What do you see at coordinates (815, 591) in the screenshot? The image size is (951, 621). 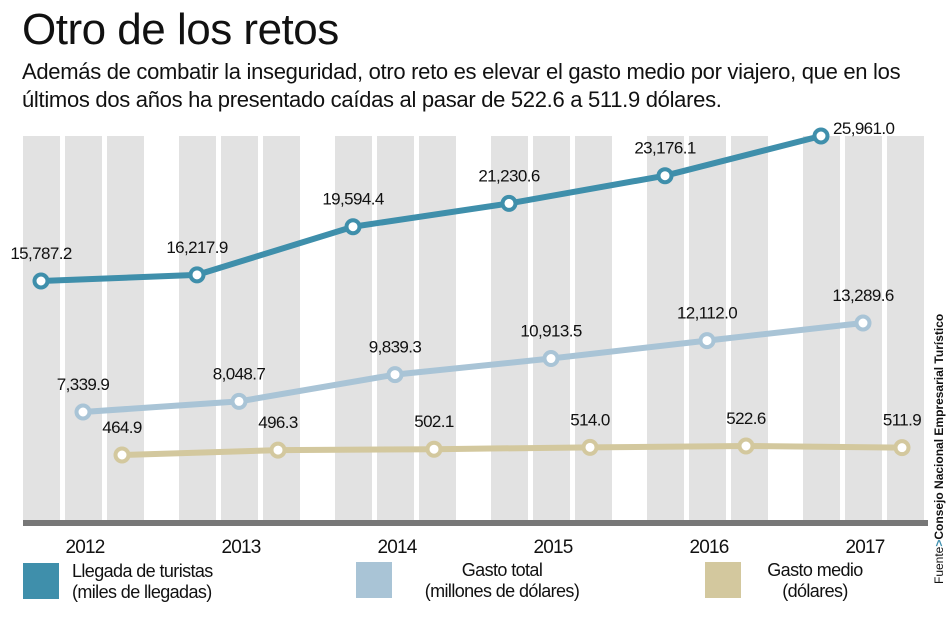 I see `legend-label-line2: (dólares)` at bounding box center [815, 591].